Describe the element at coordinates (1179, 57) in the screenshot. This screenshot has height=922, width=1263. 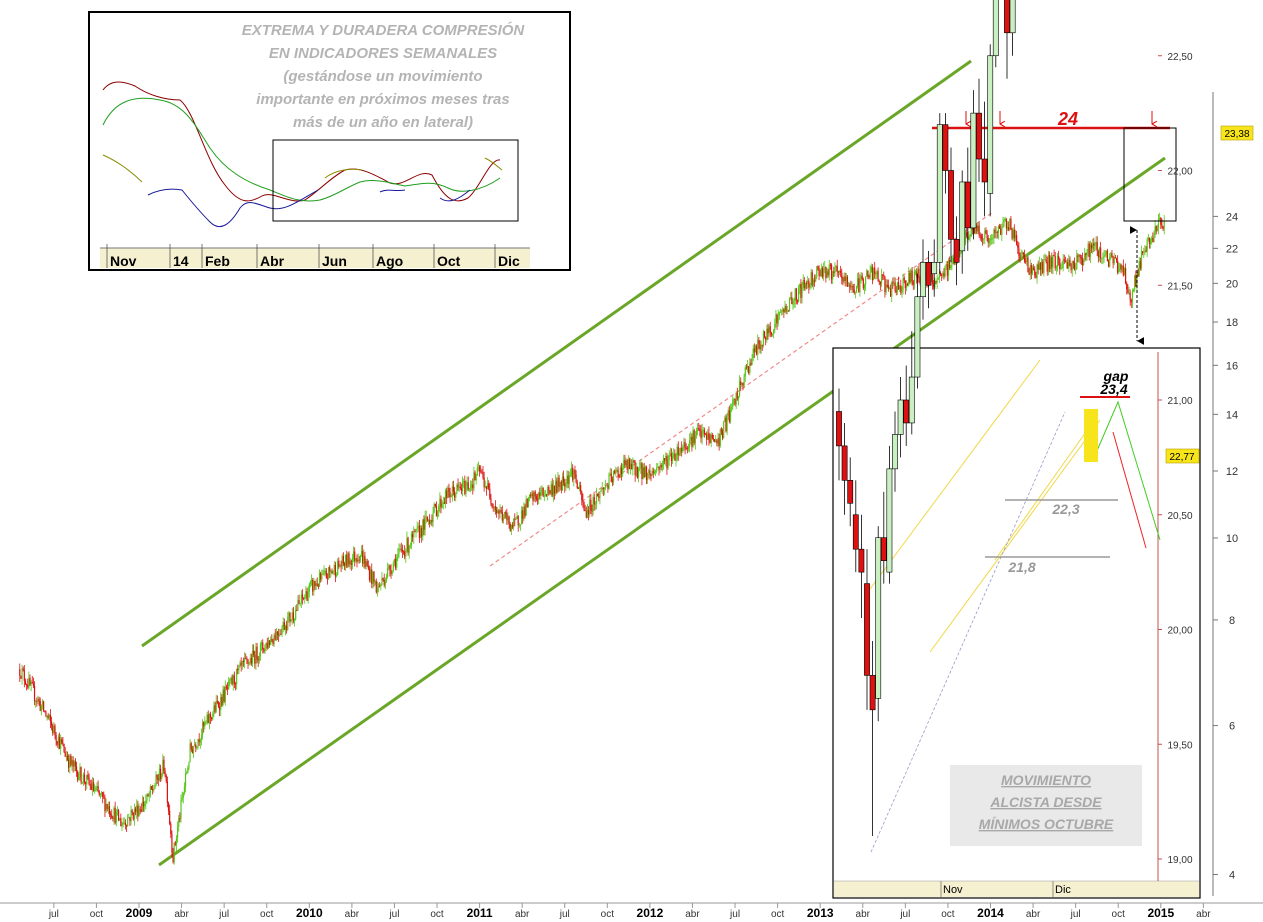
I see `inset-y-tick-7: 22,50` at that location.